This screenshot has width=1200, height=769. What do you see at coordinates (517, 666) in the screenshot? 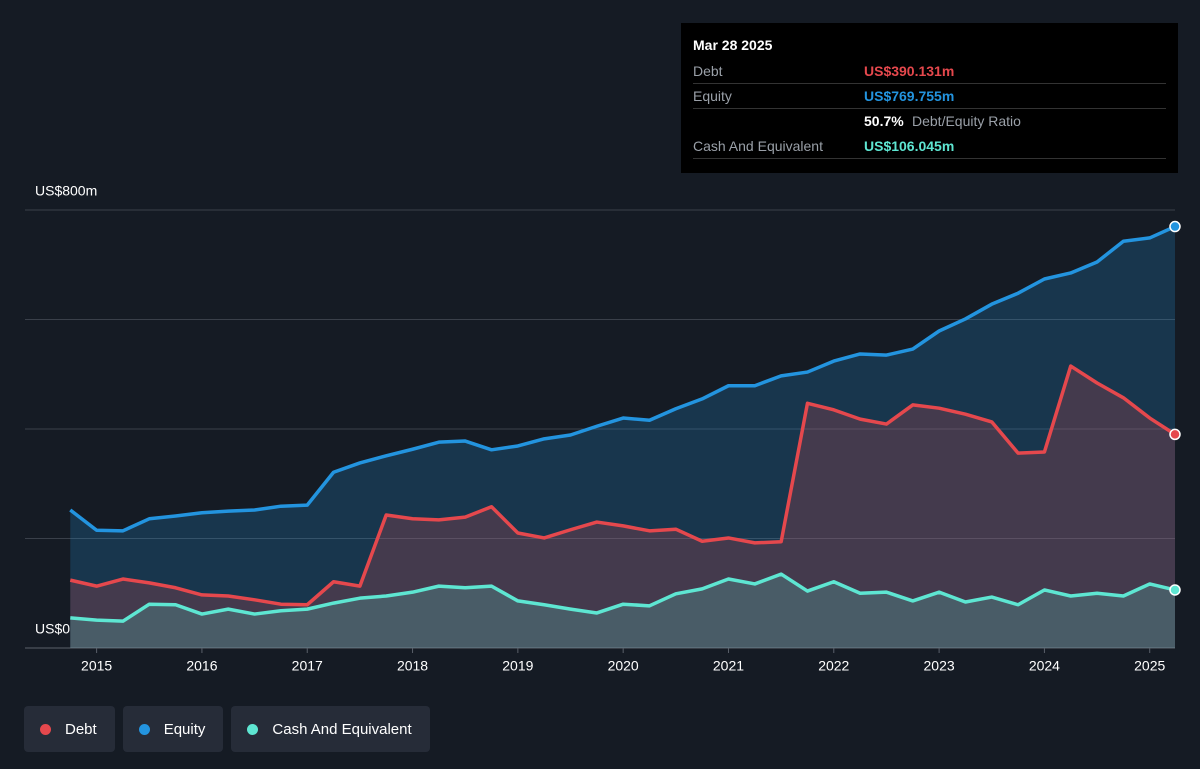
I see `x-tick-label: 2019` at bounding box center [517, 666].